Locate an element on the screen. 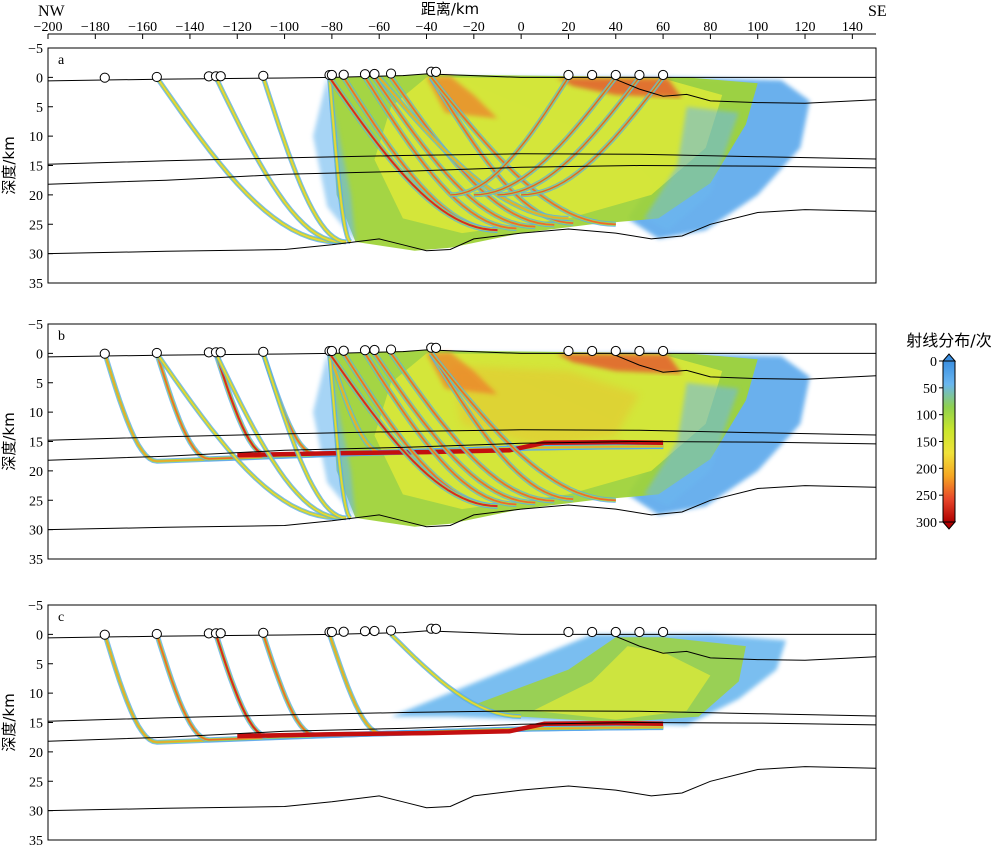  distance-tick-label: 80 is located at coordinates (710, 27).